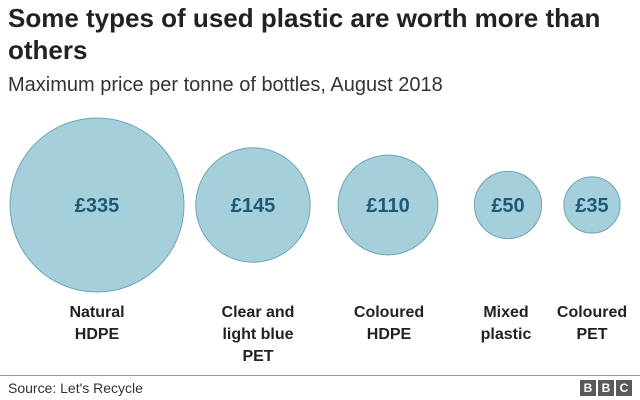  I want to click on category-label-line: light blue, so click(258, 334).